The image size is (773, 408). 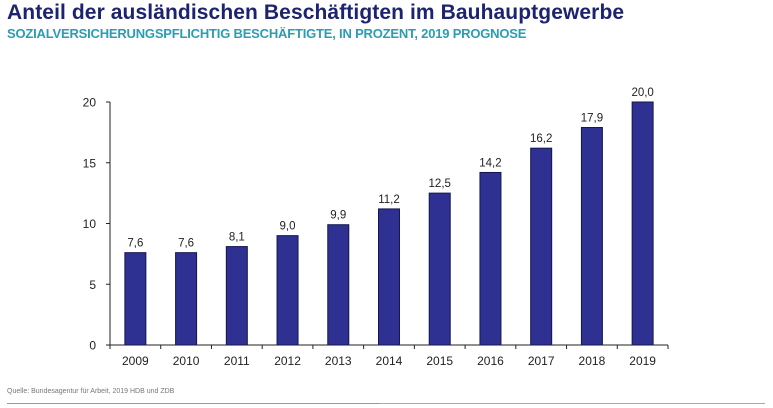 I want to click on bar-2018, so click(x=591, y=236).